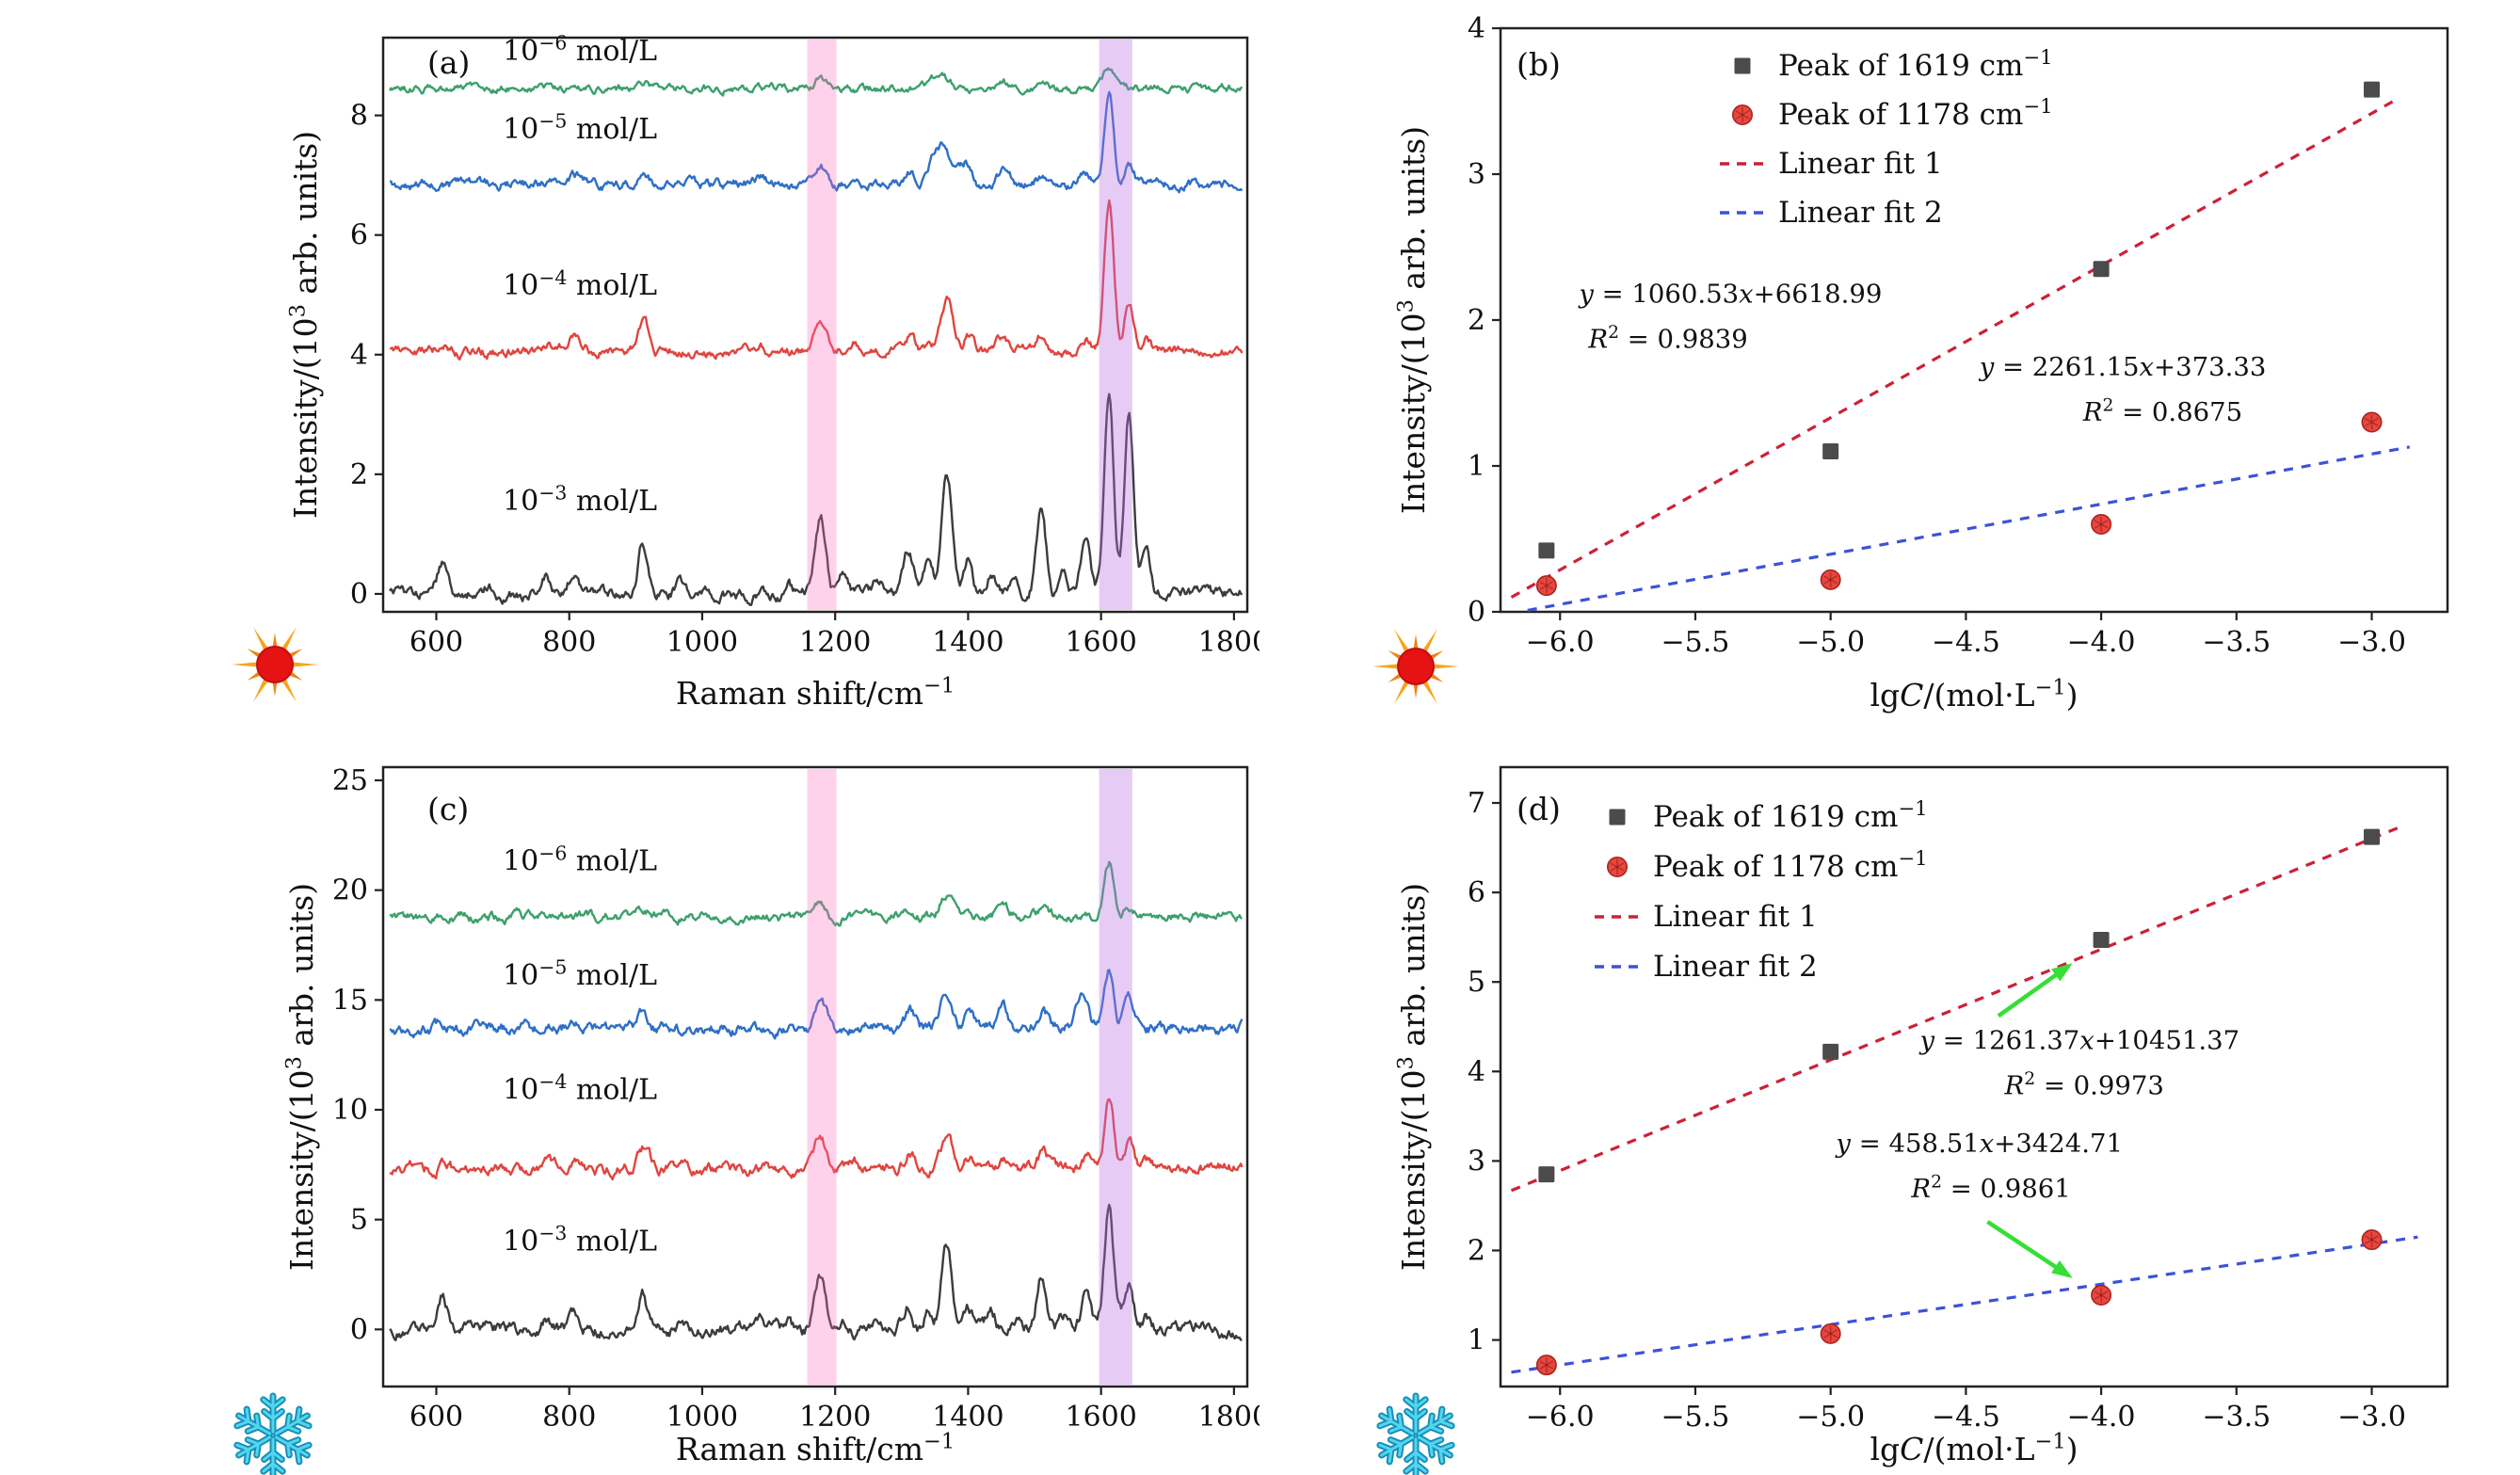 This screenshot has width=2520, height=1475. Describe the element at coordinates (1966, 1417) in the screenshot. I see `x-tick-label: −4.5` at that location.